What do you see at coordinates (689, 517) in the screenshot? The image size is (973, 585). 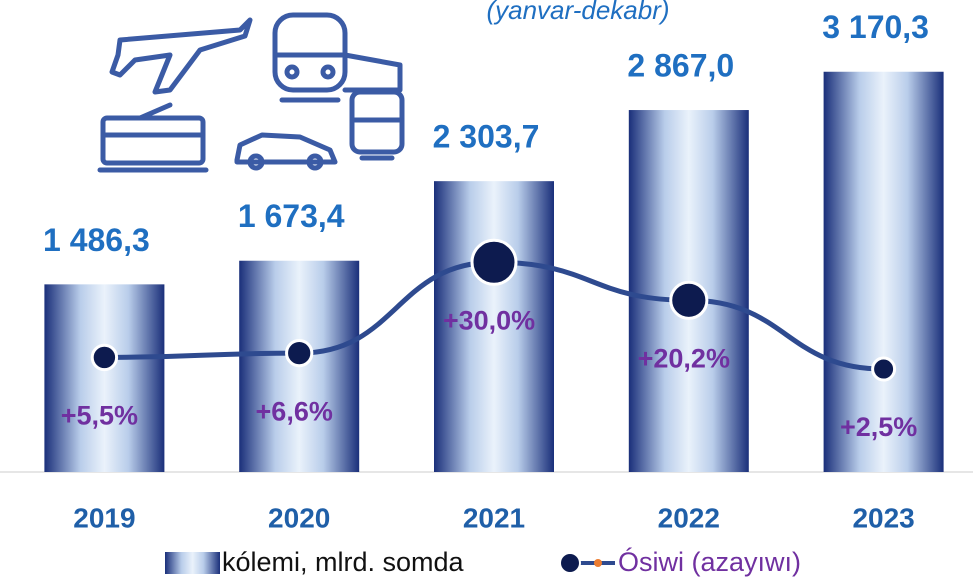 I see `x-tick-label: 2022` at bounding box center [689, 517].